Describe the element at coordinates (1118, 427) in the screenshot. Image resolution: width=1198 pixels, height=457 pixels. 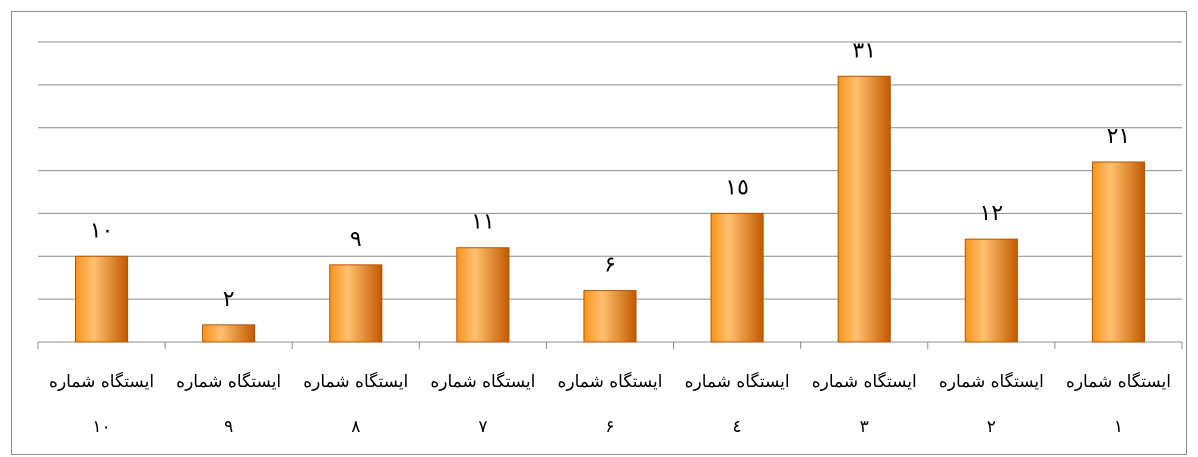
I see `category-number: ١` at that location.